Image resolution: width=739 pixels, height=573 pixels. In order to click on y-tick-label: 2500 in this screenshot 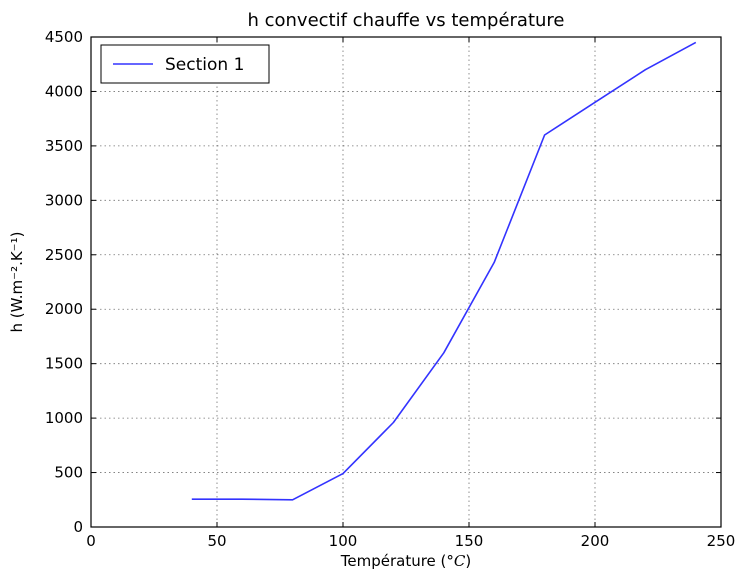, I will do `click(64, 255)`.